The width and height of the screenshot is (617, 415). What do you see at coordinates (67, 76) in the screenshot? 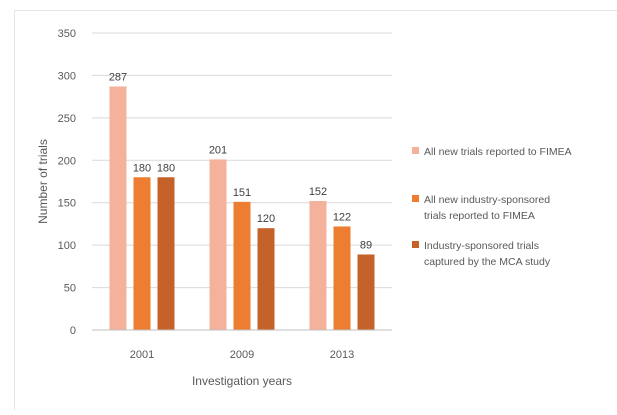
I see `y-tick-label: 300` at bounding box center [67, 76].